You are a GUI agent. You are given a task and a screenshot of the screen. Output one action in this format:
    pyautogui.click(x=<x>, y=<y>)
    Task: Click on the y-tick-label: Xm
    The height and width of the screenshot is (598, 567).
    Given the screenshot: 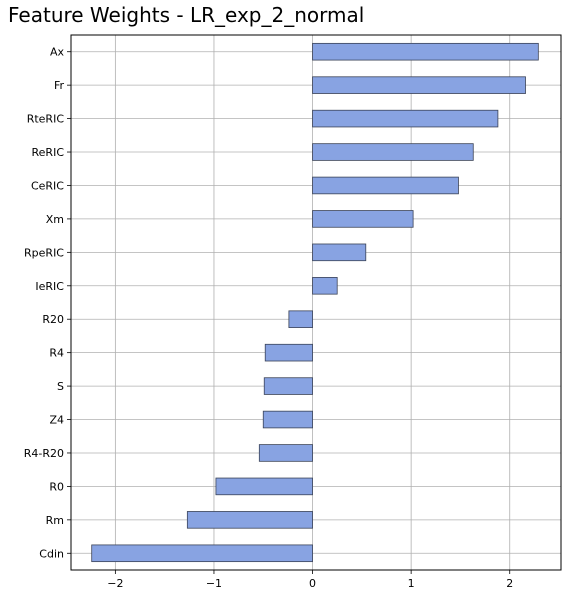 What is the action you would take?
    pyautogui.click(x=55, y=219)
    